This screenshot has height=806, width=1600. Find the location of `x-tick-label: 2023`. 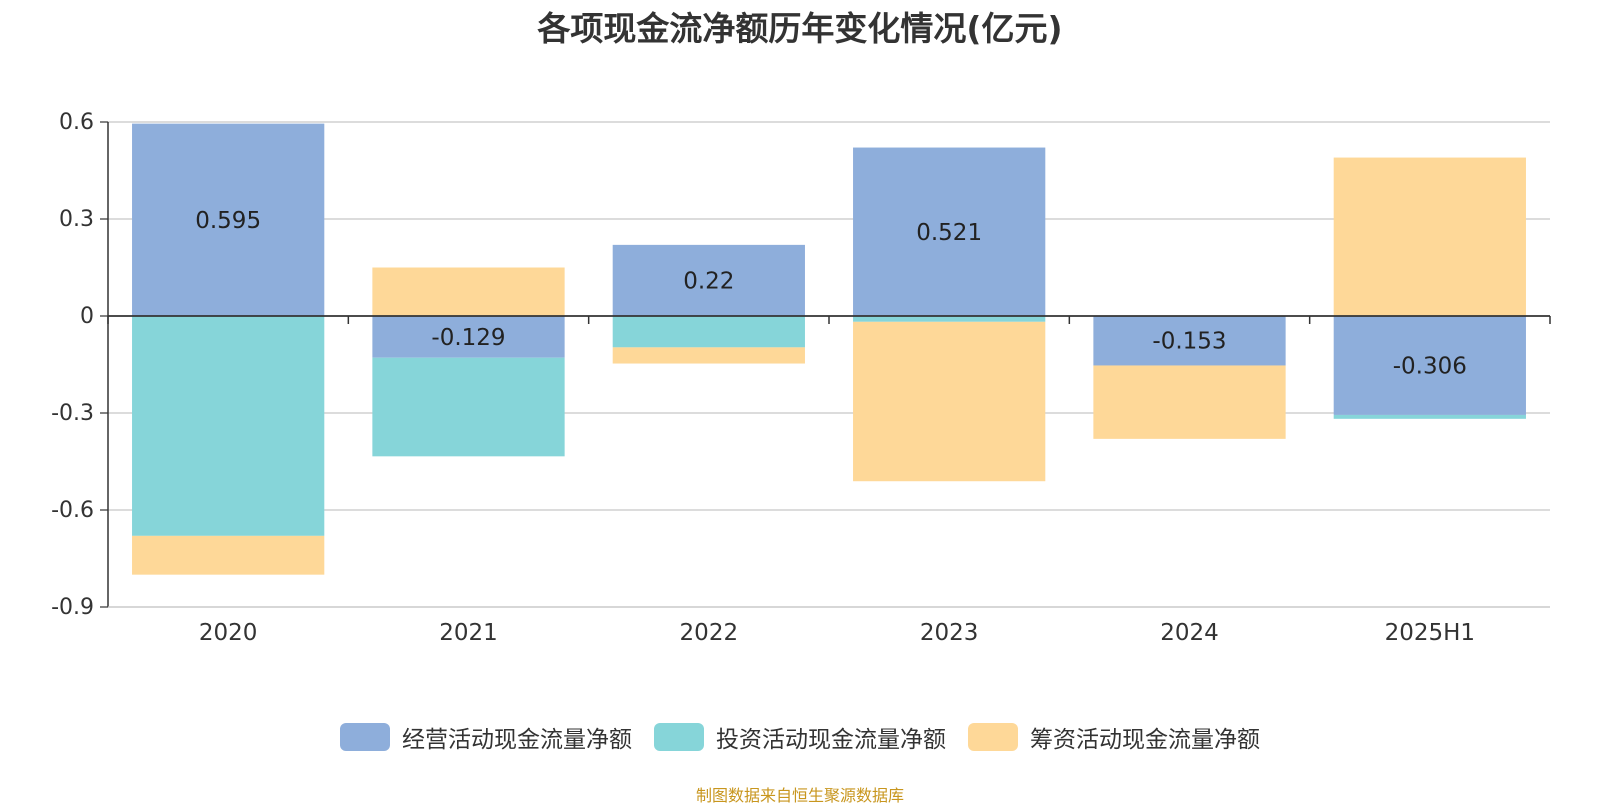

x-tick-label: 2023 is located at coordinates (949, 633).